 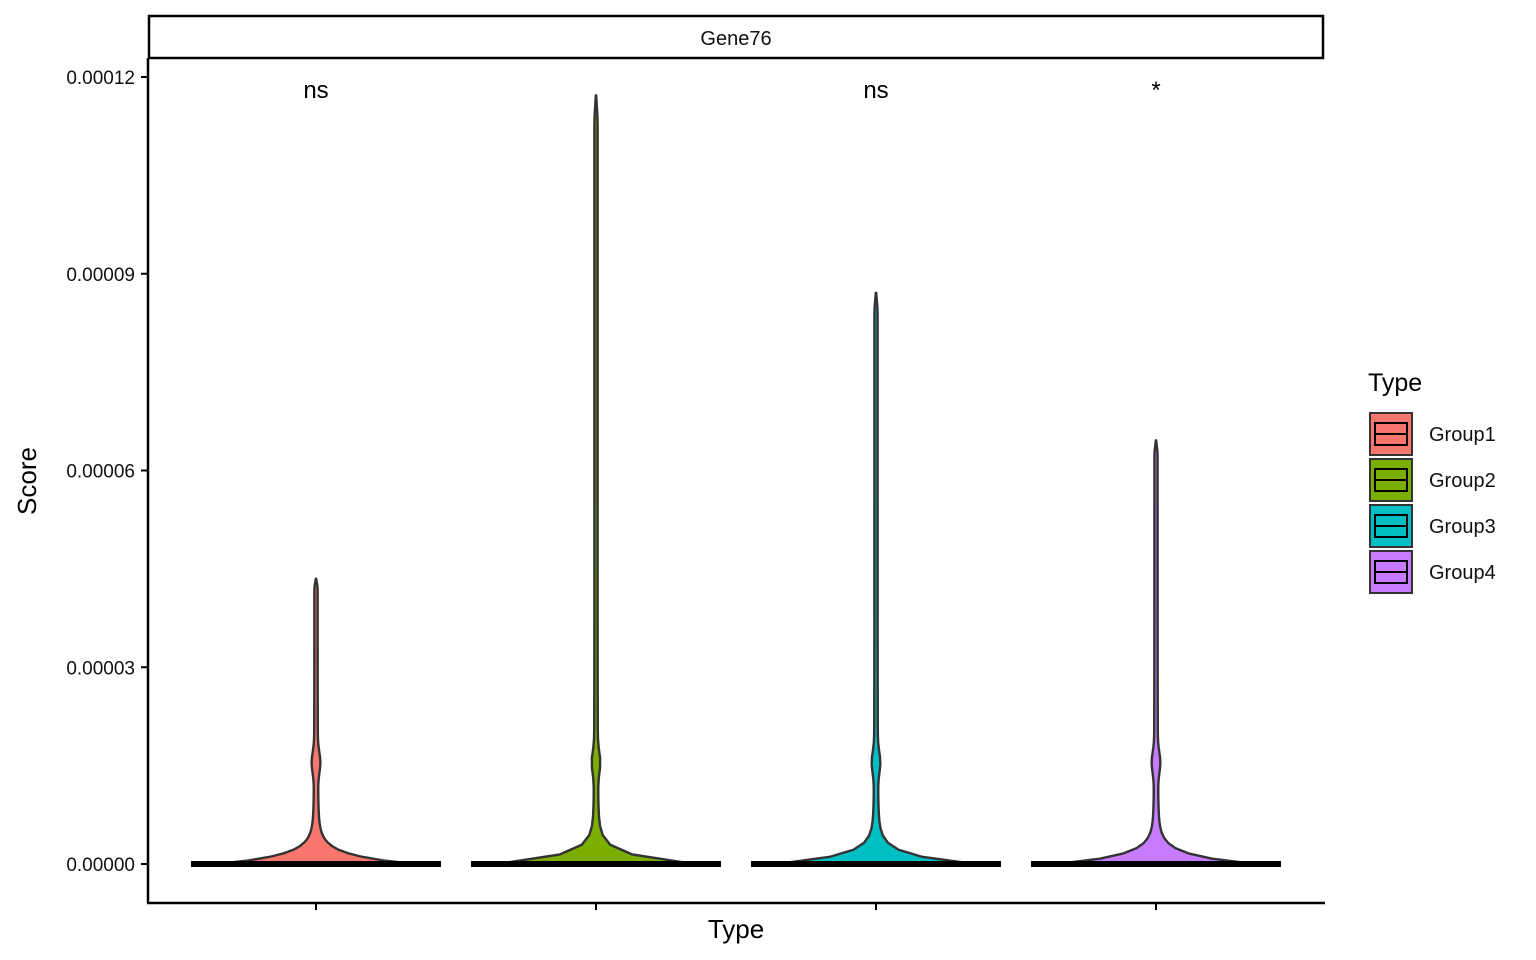 I want to click on violin-group2, so click(x=596, y=480).